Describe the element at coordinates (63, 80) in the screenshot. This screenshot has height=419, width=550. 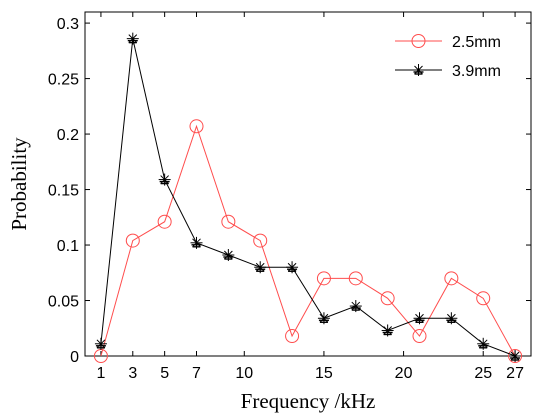
I see `y-tick-label: 0.25` at that location.